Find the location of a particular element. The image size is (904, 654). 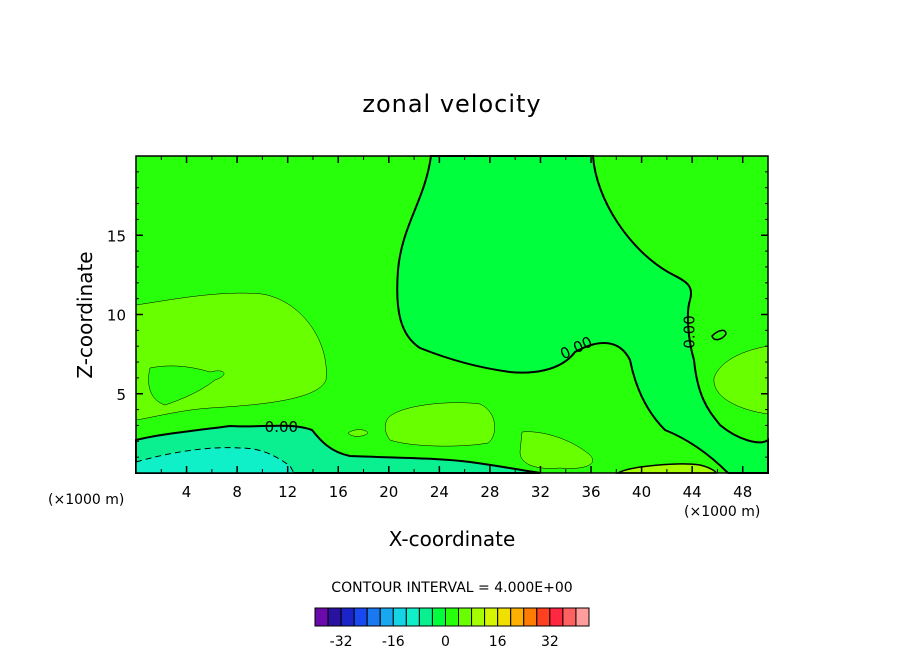

x-tick-label: 40 is located at coordinates (641, 492).